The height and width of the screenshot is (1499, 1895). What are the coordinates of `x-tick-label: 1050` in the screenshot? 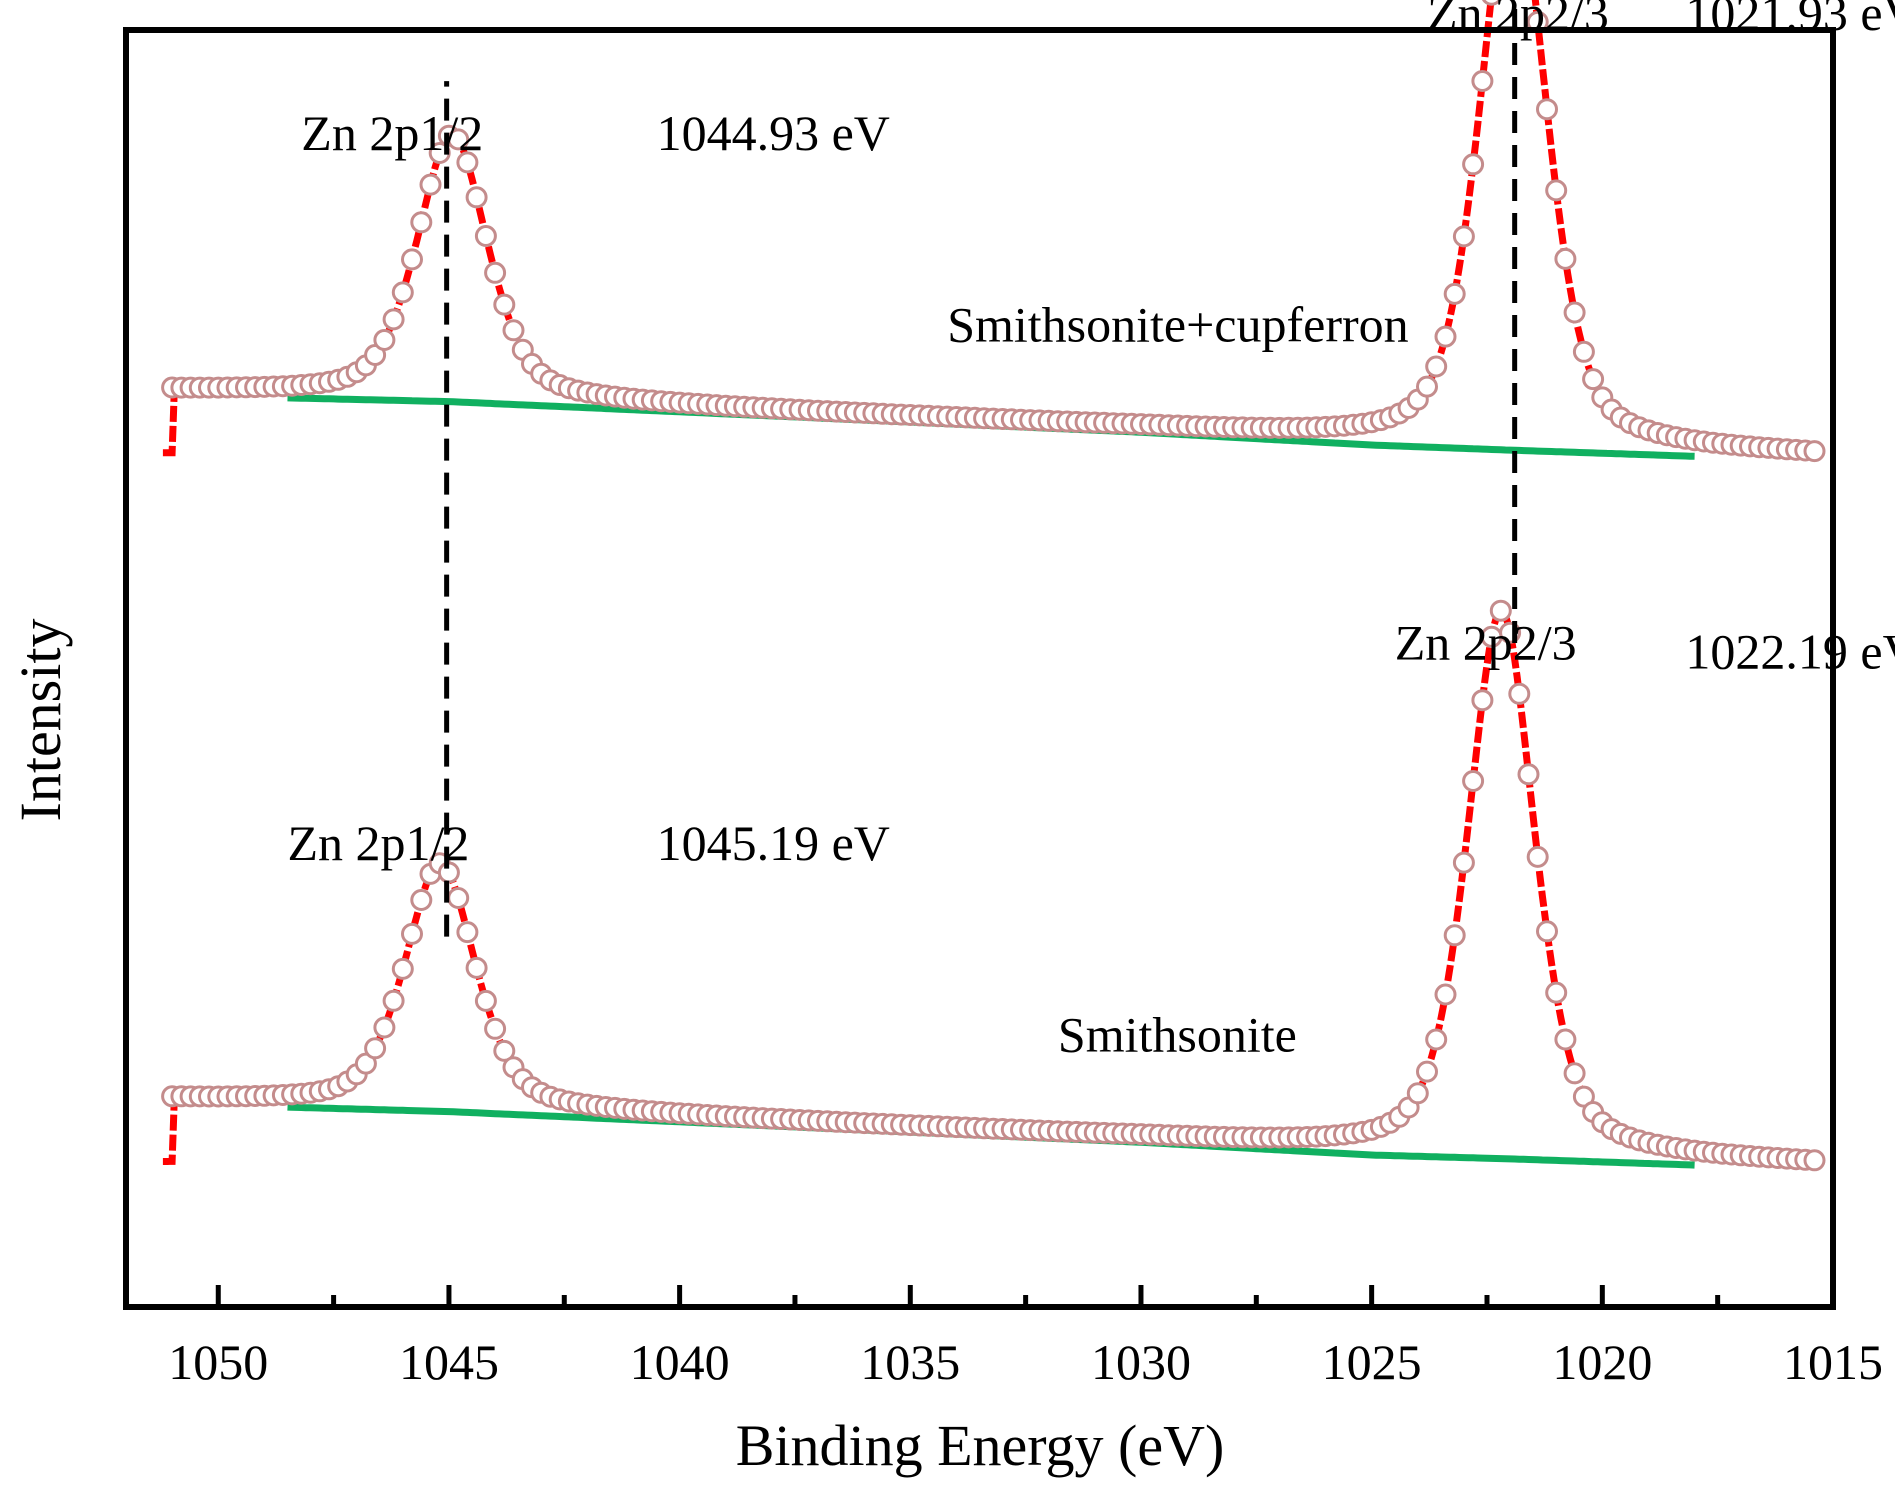 It's located at (218, 1362).